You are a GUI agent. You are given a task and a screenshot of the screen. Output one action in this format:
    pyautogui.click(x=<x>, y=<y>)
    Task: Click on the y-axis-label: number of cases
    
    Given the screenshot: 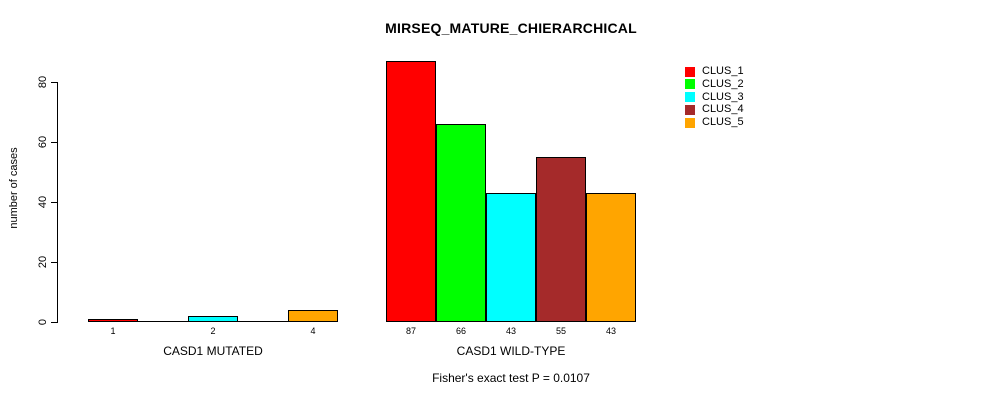 What is the action you would take?
    pyautogui.click(x=14, y=188)
    